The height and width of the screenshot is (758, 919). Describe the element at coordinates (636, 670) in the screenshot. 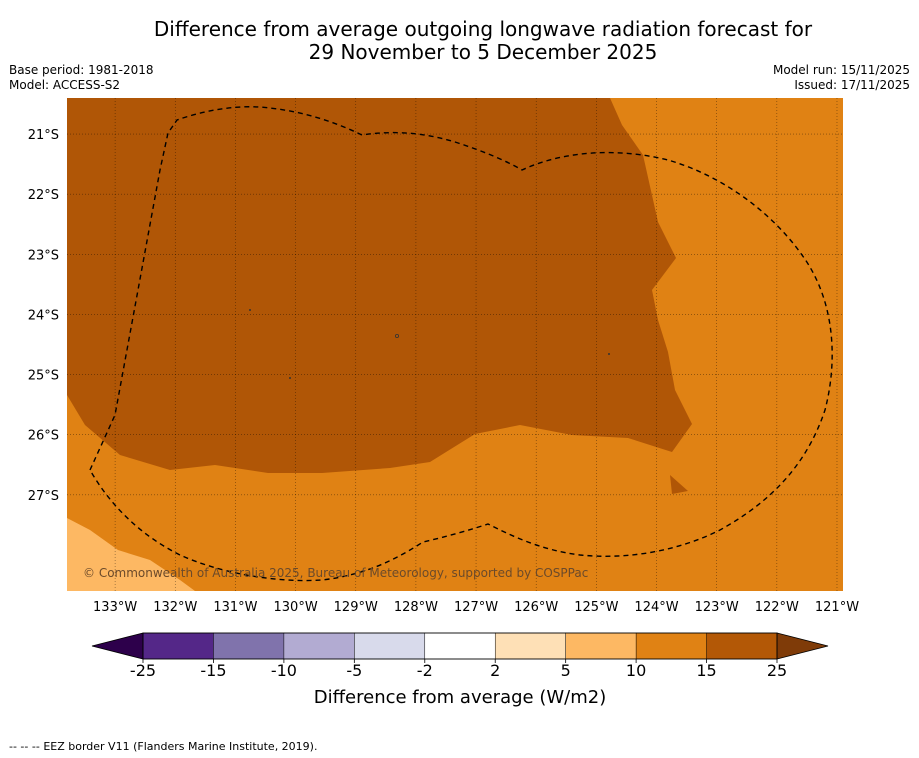

I see `colorbar-tick-label: 10` at that location.